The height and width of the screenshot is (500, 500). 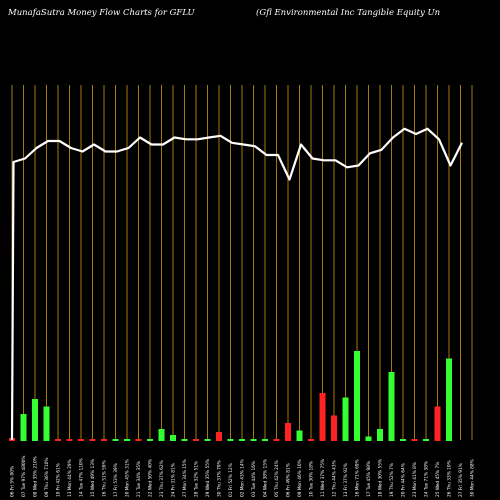 I want to click on x-tick-label: 06 Fri 49% 81%, so click(x=289, y=480).